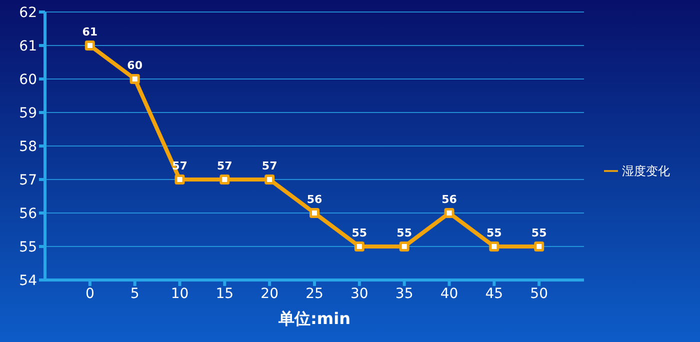 This screenshot has width=700, height=342. Describe the element at coordinates (90, 32) in the screenshot. I see `data-label: 61` at that location.